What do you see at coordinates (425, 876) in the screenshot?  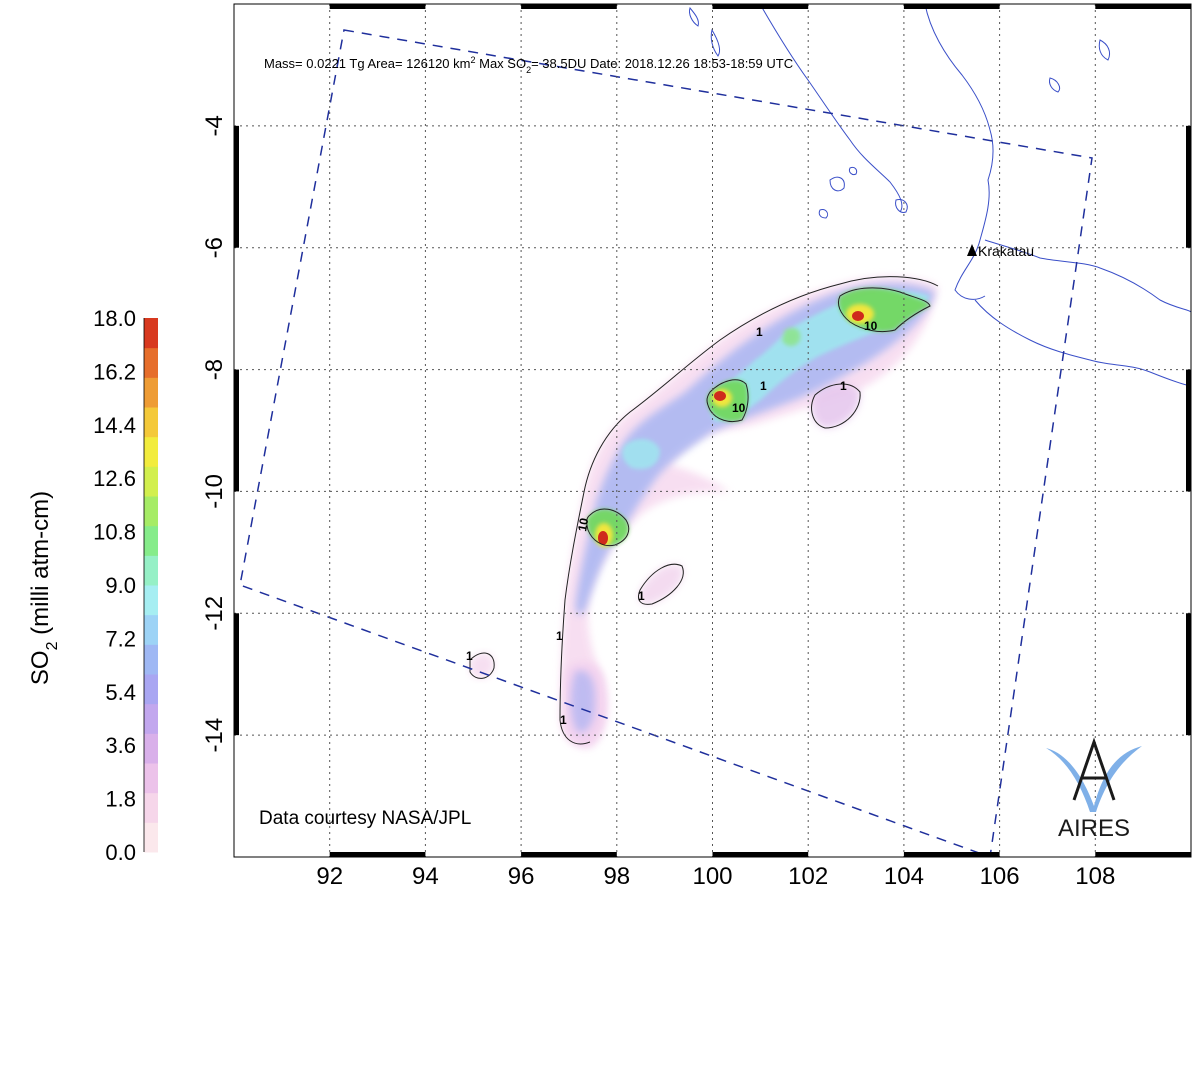 I see `x-tick-label: 94` at bounding box center [425, 876].